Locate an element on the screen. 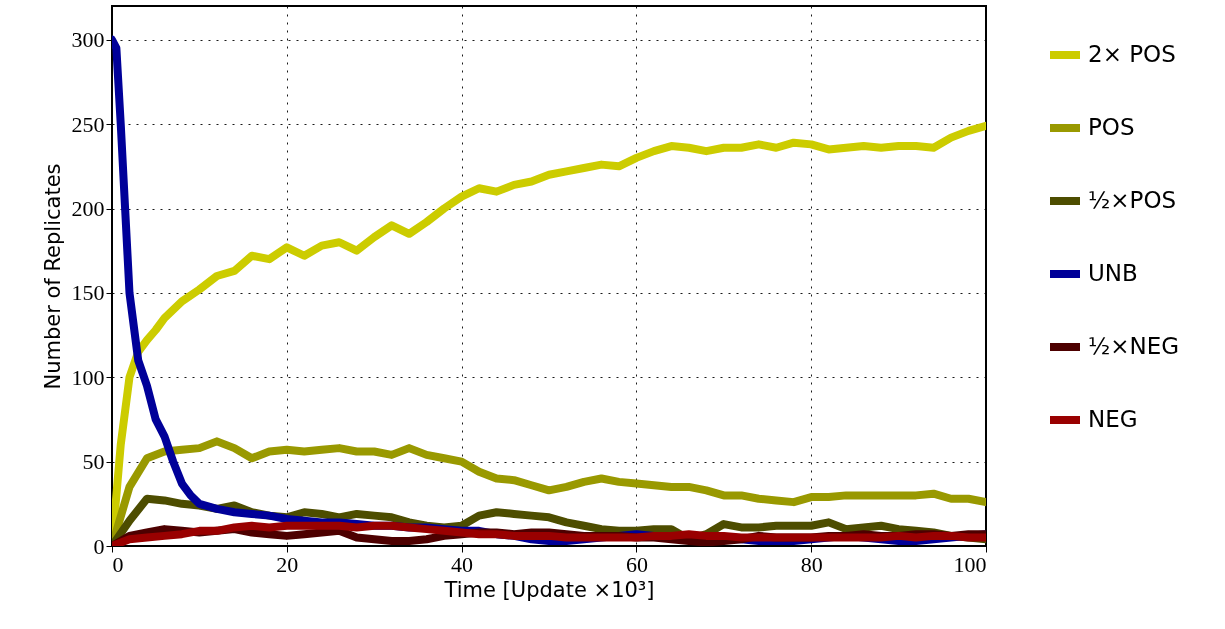  y-tick-label: 100 is located at coordinates (88, 377).